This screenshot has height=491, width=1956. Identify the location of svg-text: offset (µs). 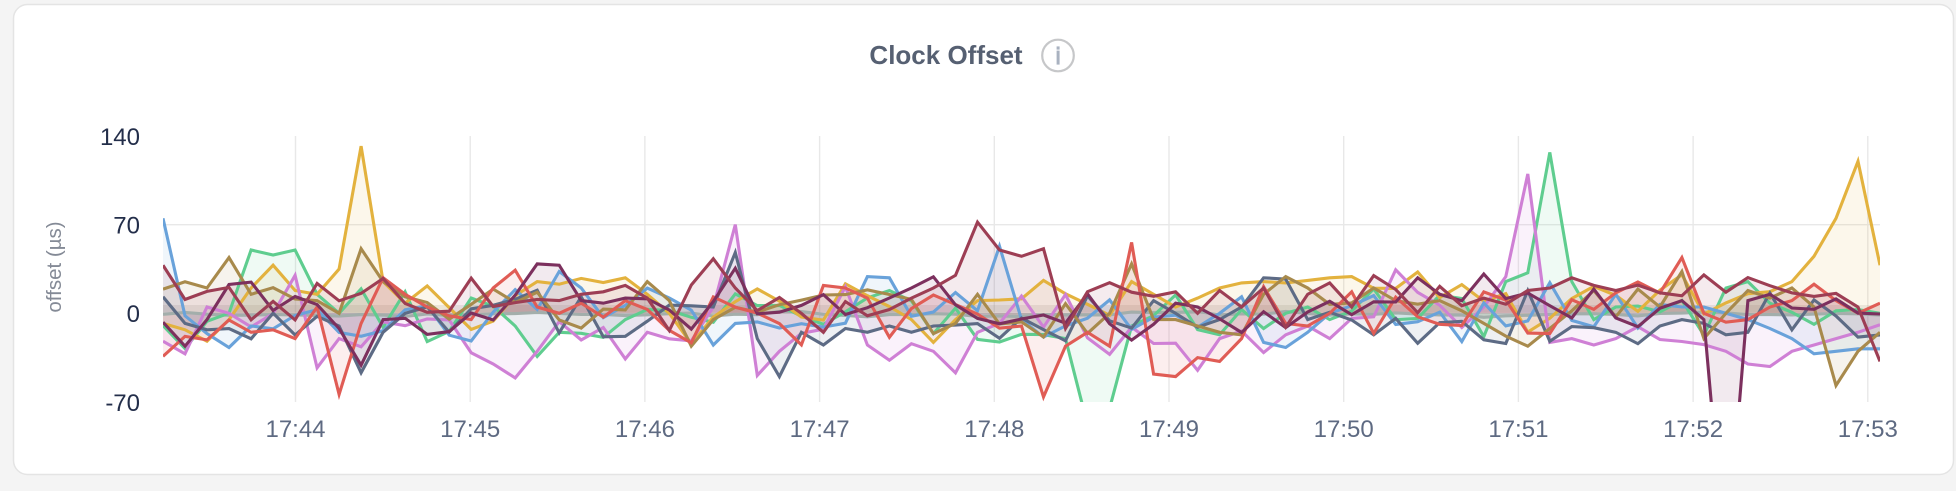
(54, 266).